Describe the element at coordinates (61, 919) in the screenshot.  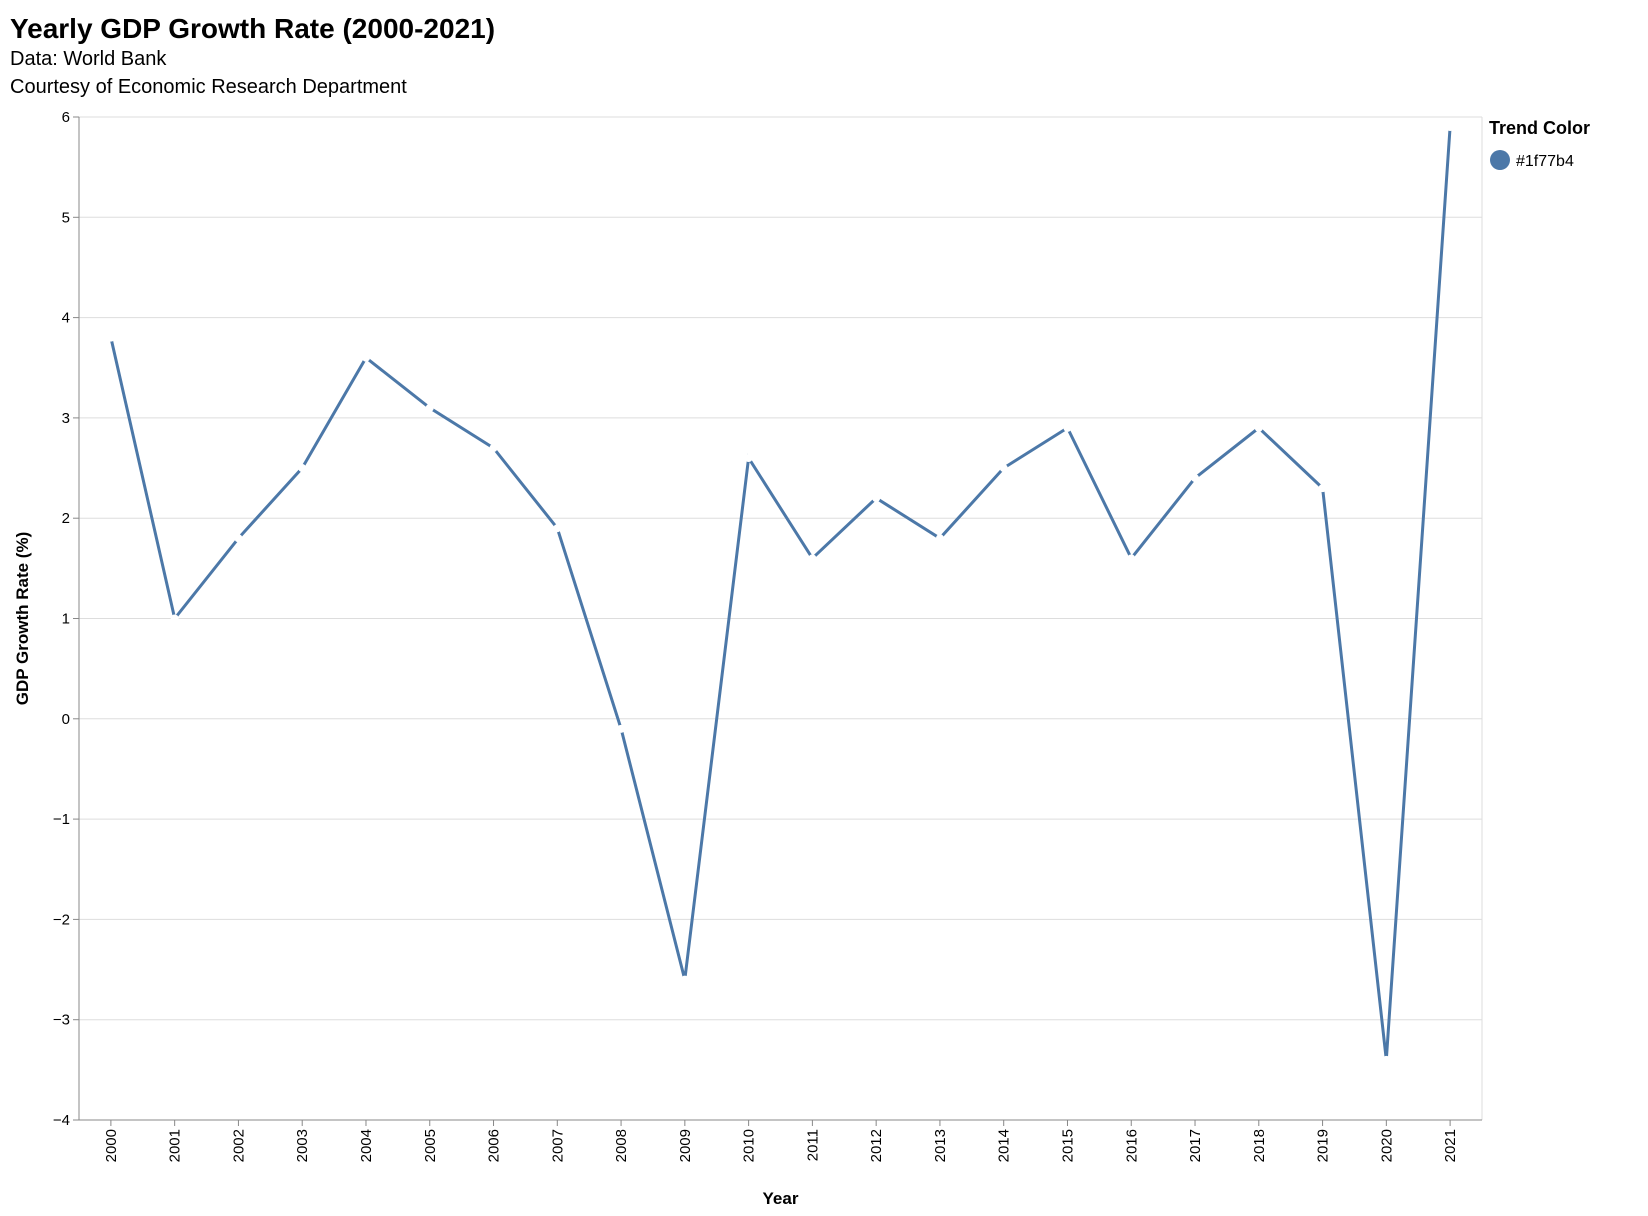
I see `y-tick-label: −2` at that location.